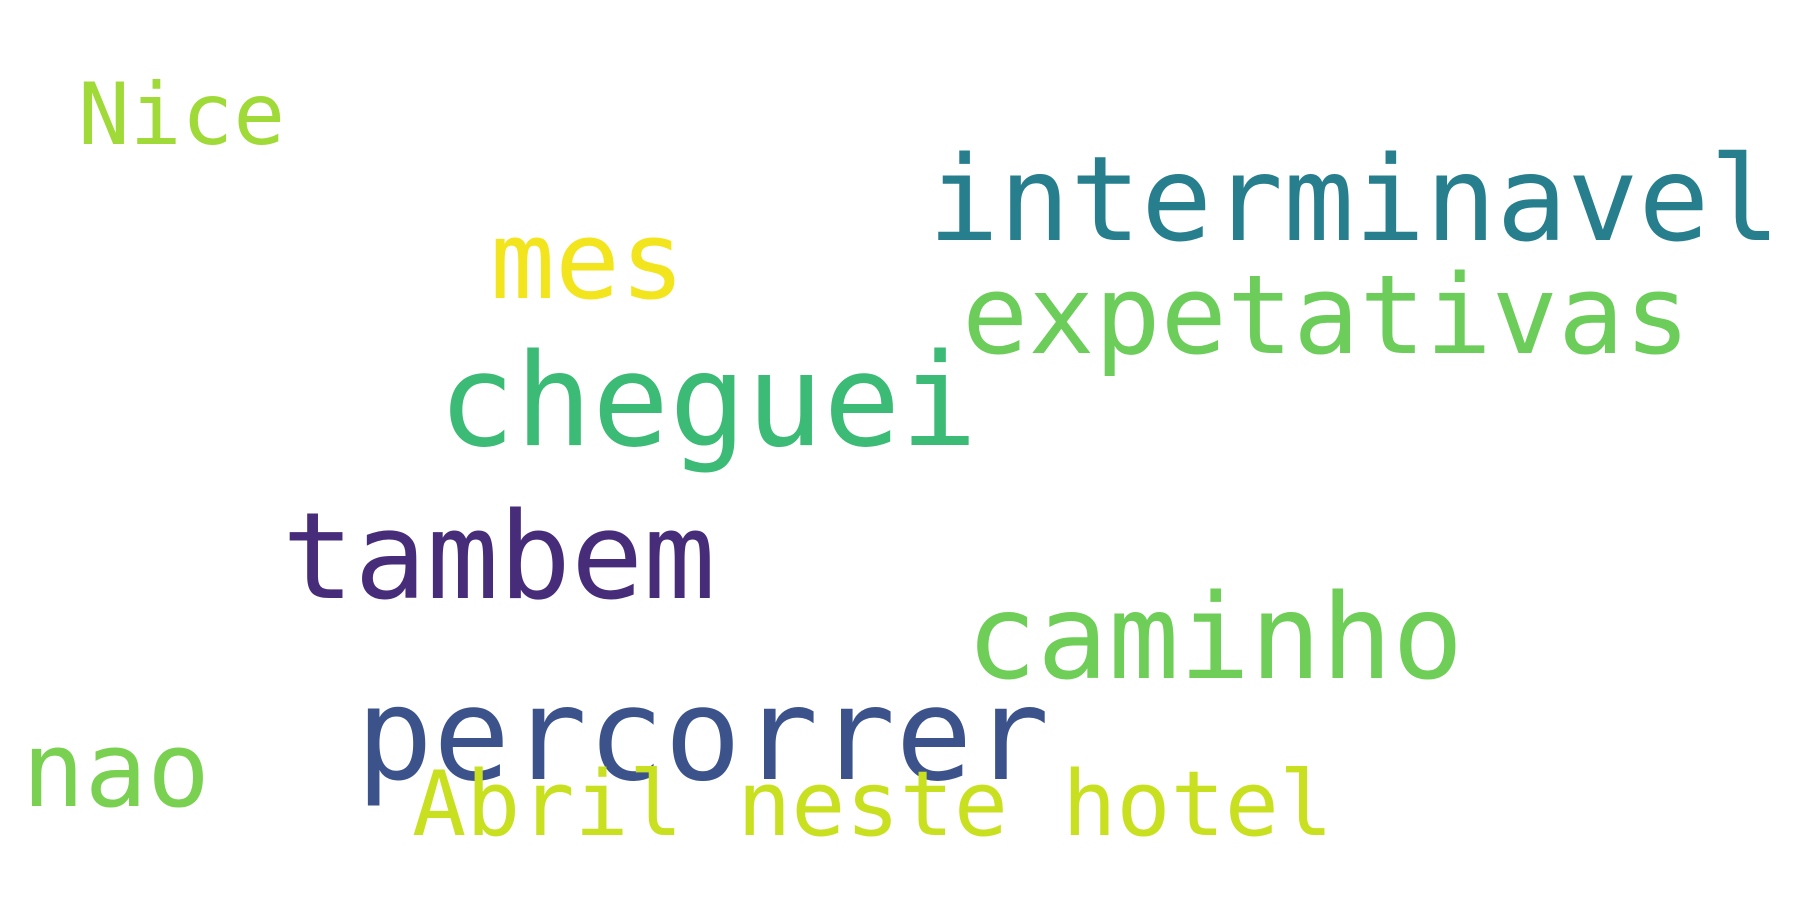  Describe the element at coordinates (703, 735) in the screenshot. I see `word-percorrer: percorrer` at that location.